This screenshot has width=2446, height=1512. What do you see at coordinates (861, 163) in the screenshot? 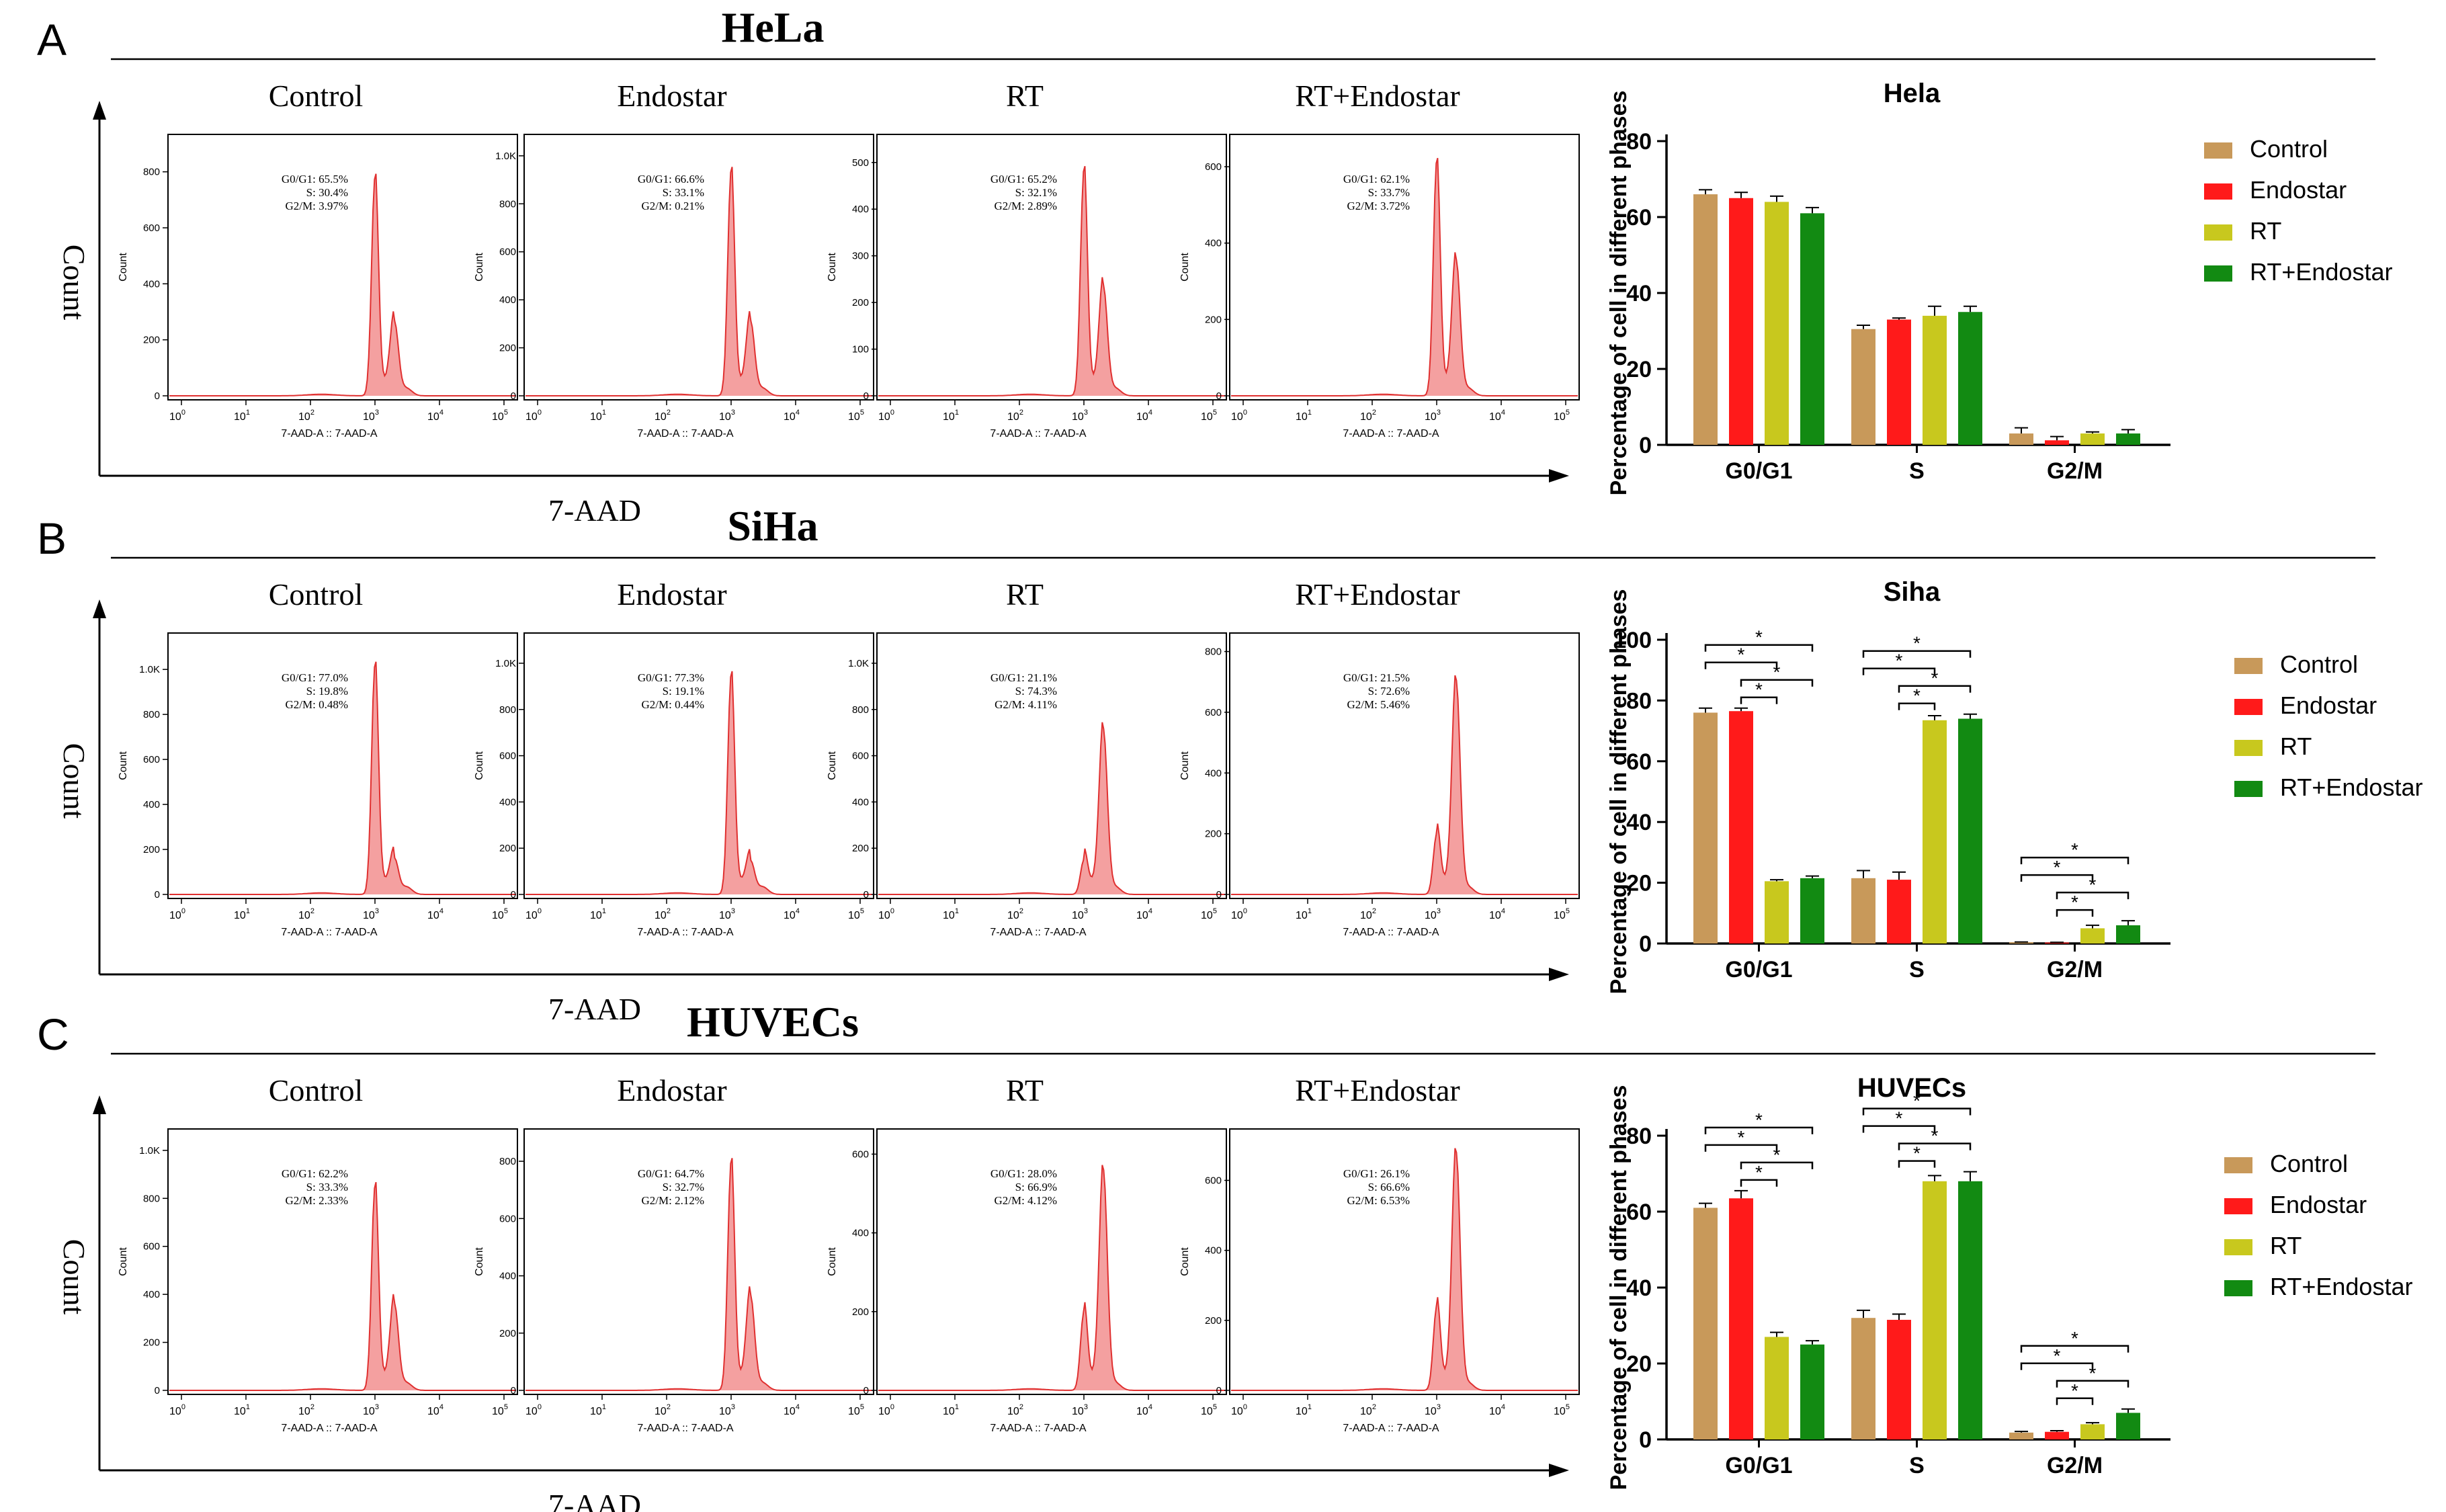
I see `y-tick-label: 500` at bounding box center [861, 163].